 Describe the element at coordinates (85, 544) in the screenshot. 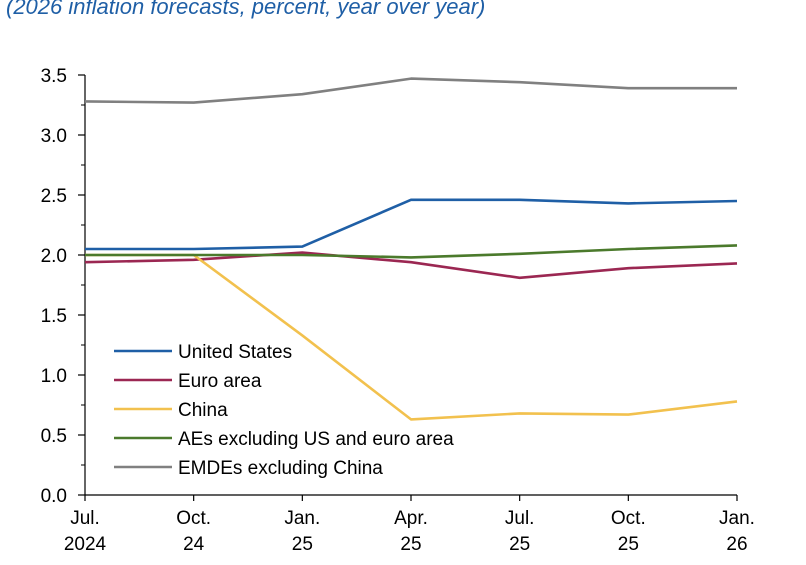

I see `x-tick-label-year: 2024` at that location.